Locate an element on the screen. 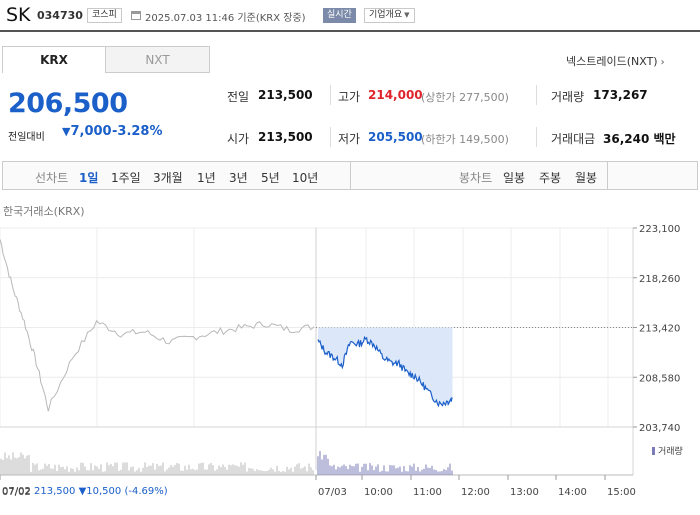  stock-name: SK is located at coordinates (18, 15).